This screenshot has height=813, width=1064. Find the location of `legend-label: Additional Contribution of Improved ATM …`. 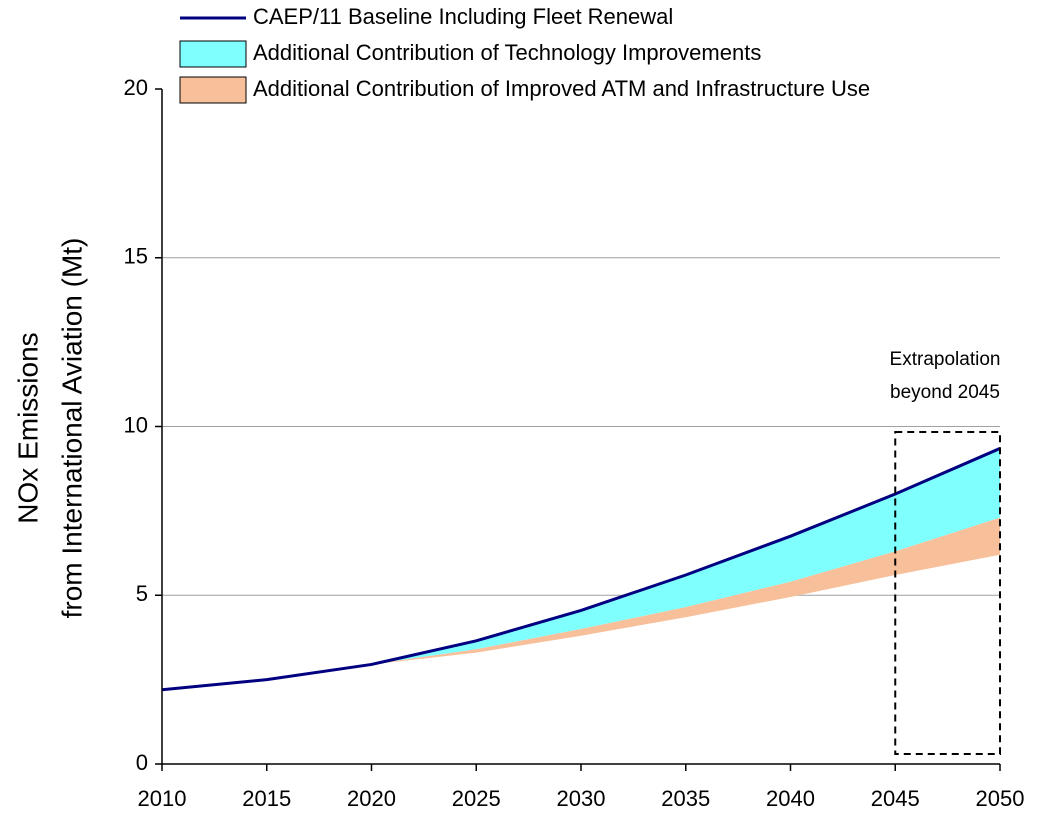

legend-label: Additional Contribution of Improved ATM … is located at coordinates (561, 88).